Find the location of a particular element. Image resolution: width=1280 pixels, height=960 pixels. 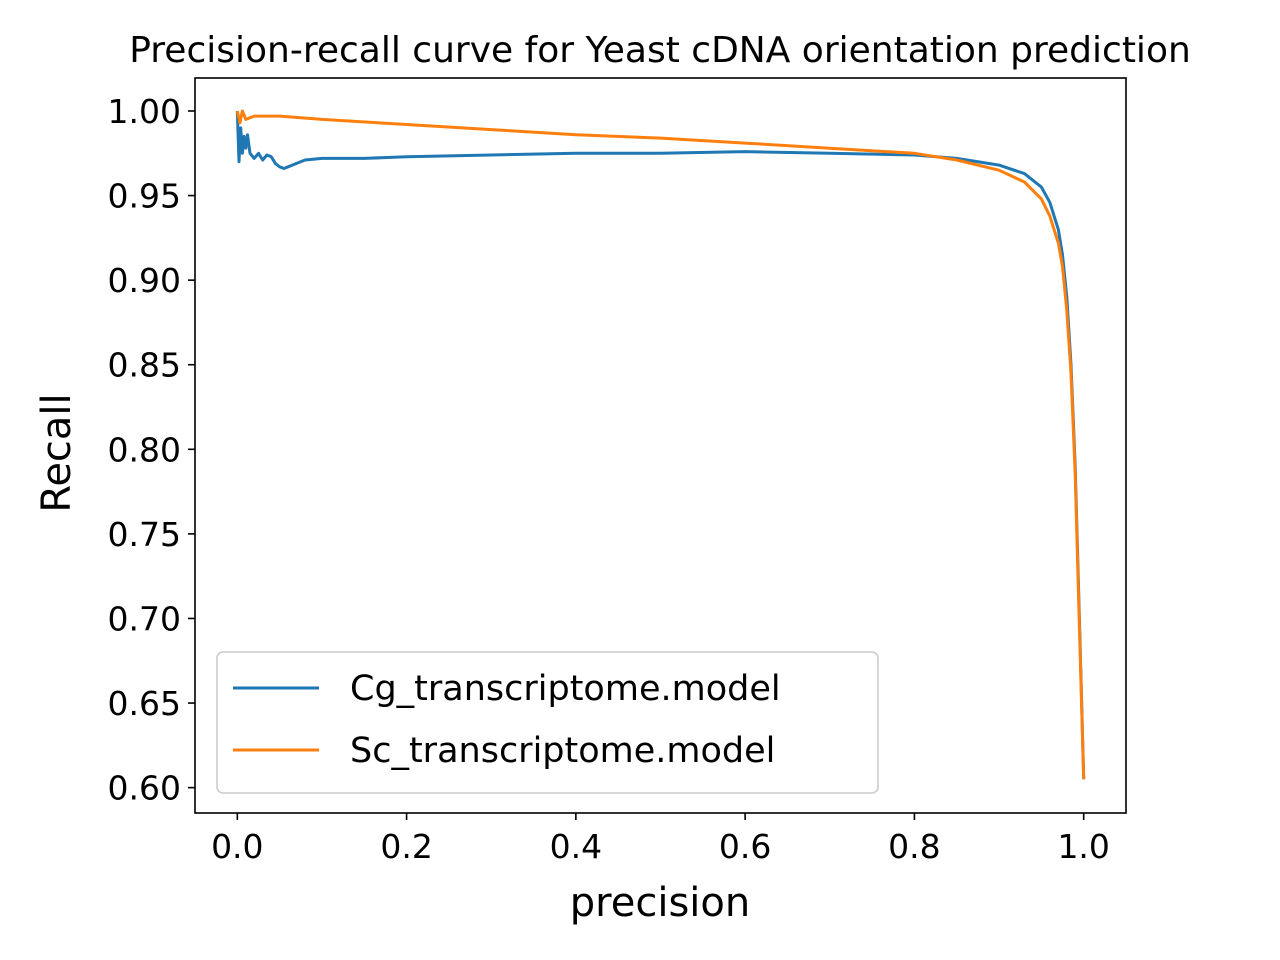

y-tick-label: 0.95 is located at coordinates (144, 196).